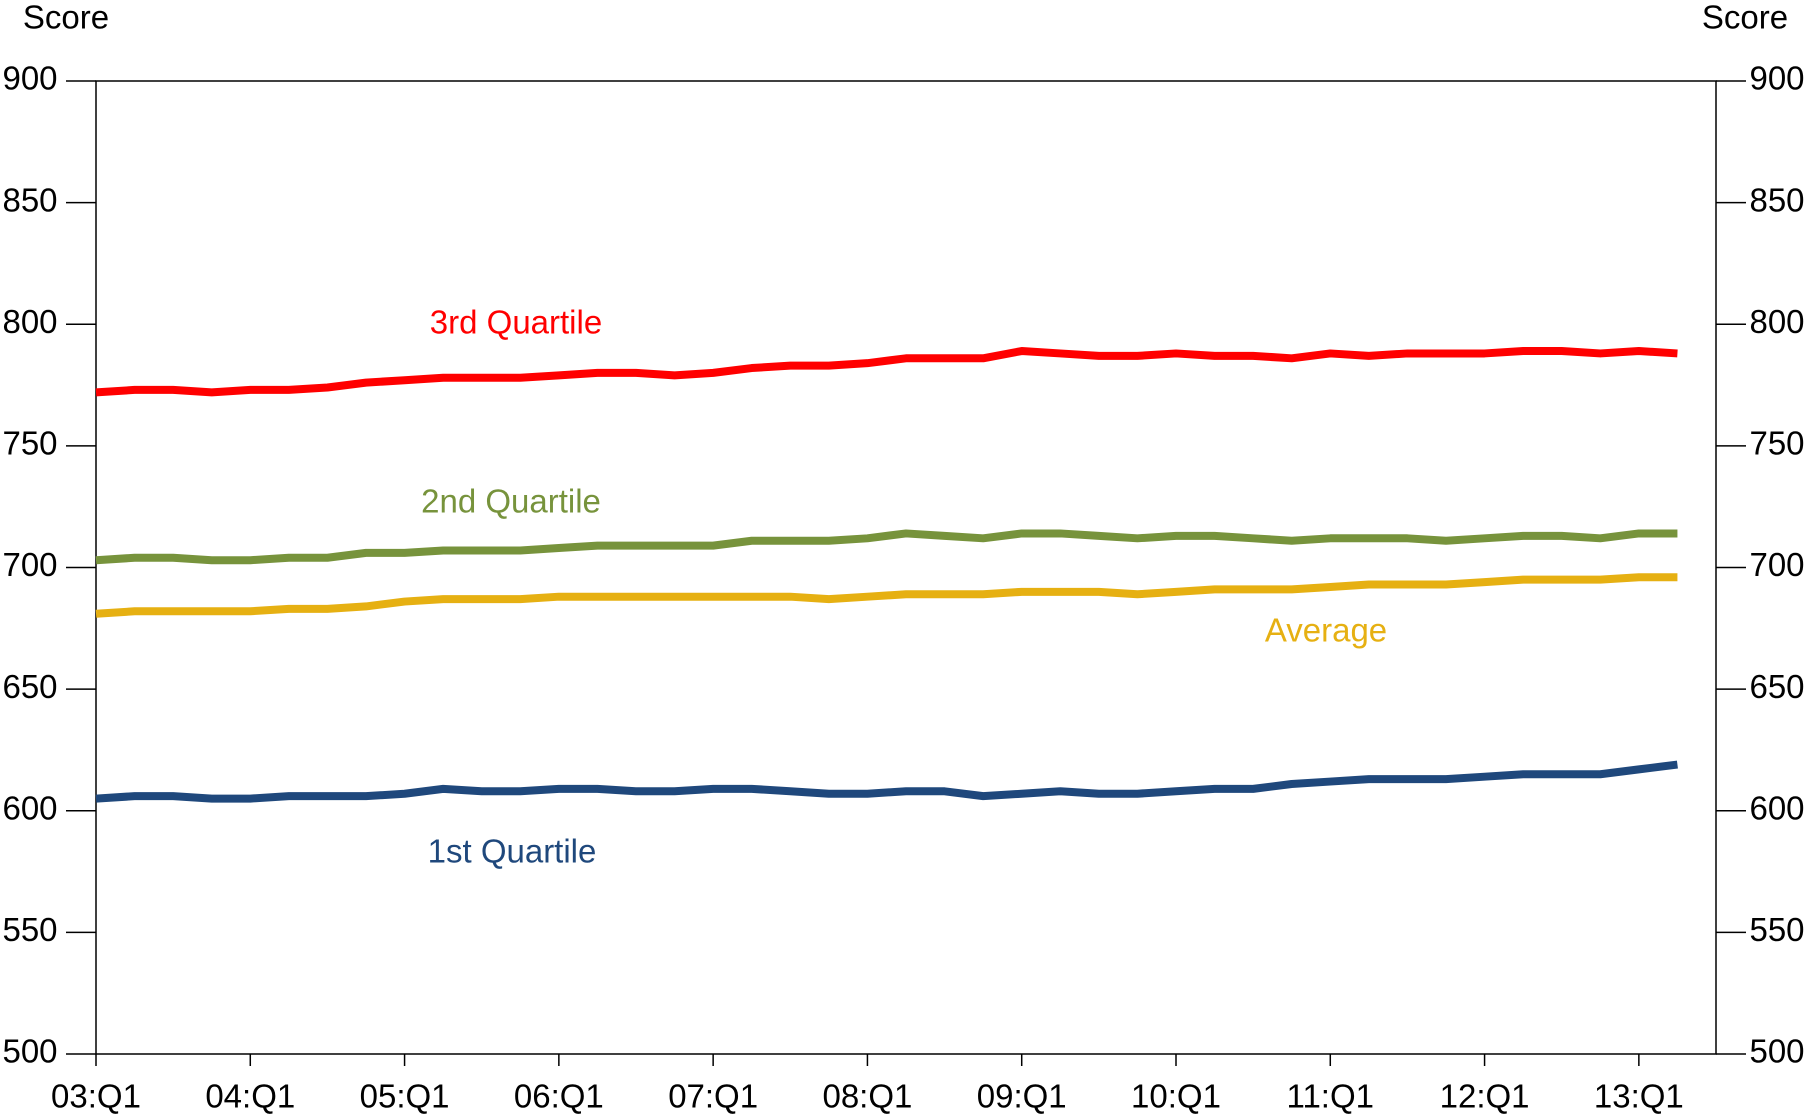  What do you see at coordinates (1326, 630) in the screenshot?
I see `series-label: Average` at bounding box center [1326, 630].